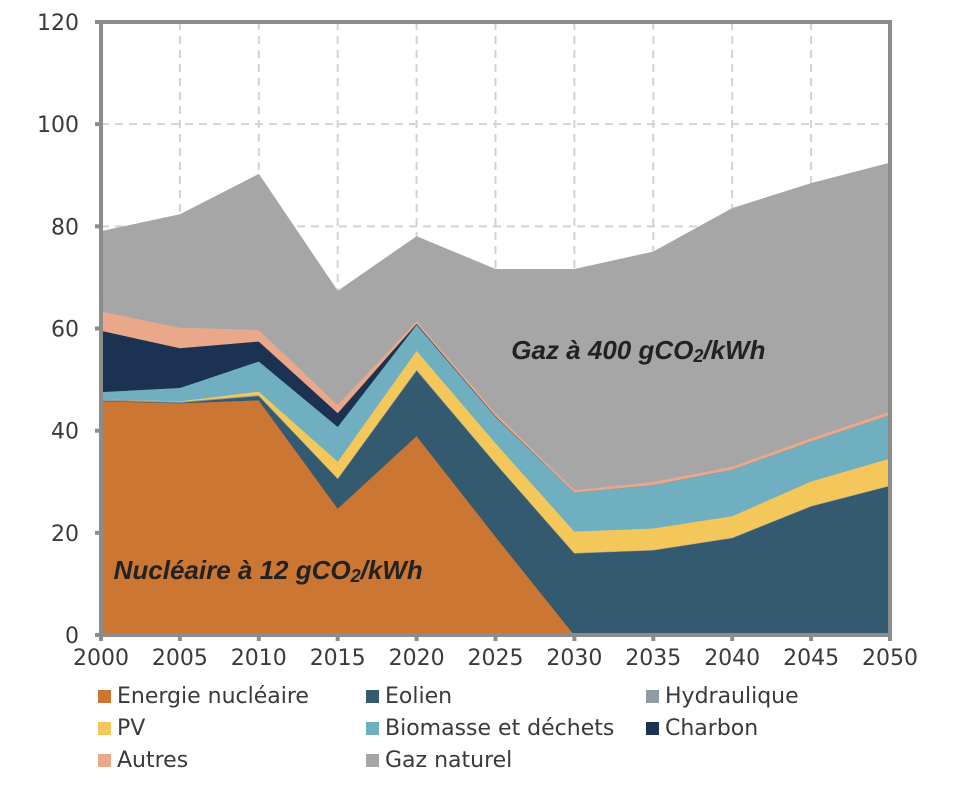  I want to click on y-tick-label: 0, so click(72, 636).